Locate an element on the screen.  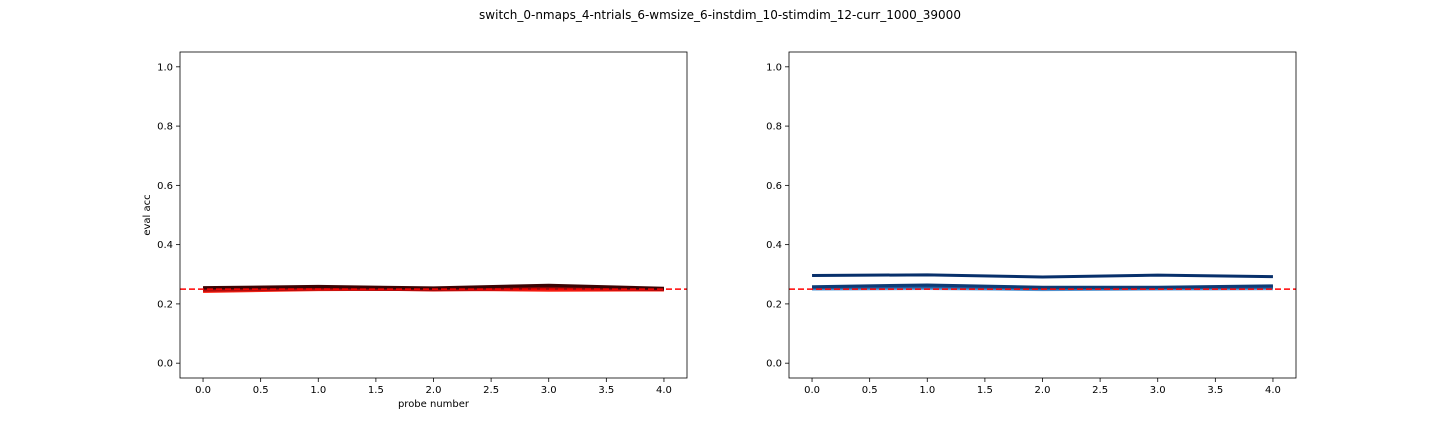
x-axis-label: probe number is located at coordinates (434, 404).